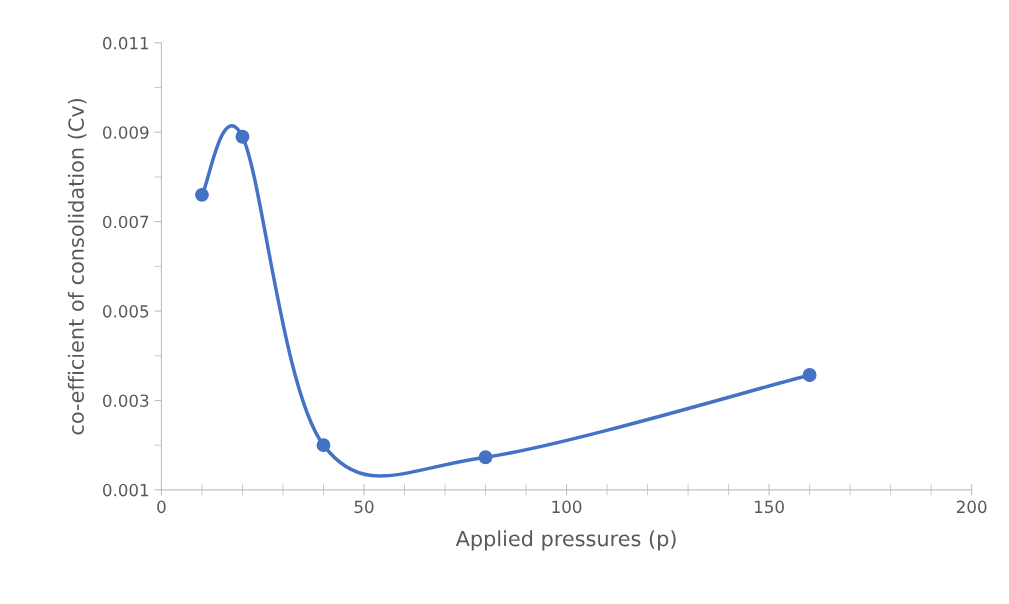 This screenshot has height=604, width=1009. Describe the element at coordinates (126, 490) in the screenshot. I see `y-tick-label: 0.001` at that location.